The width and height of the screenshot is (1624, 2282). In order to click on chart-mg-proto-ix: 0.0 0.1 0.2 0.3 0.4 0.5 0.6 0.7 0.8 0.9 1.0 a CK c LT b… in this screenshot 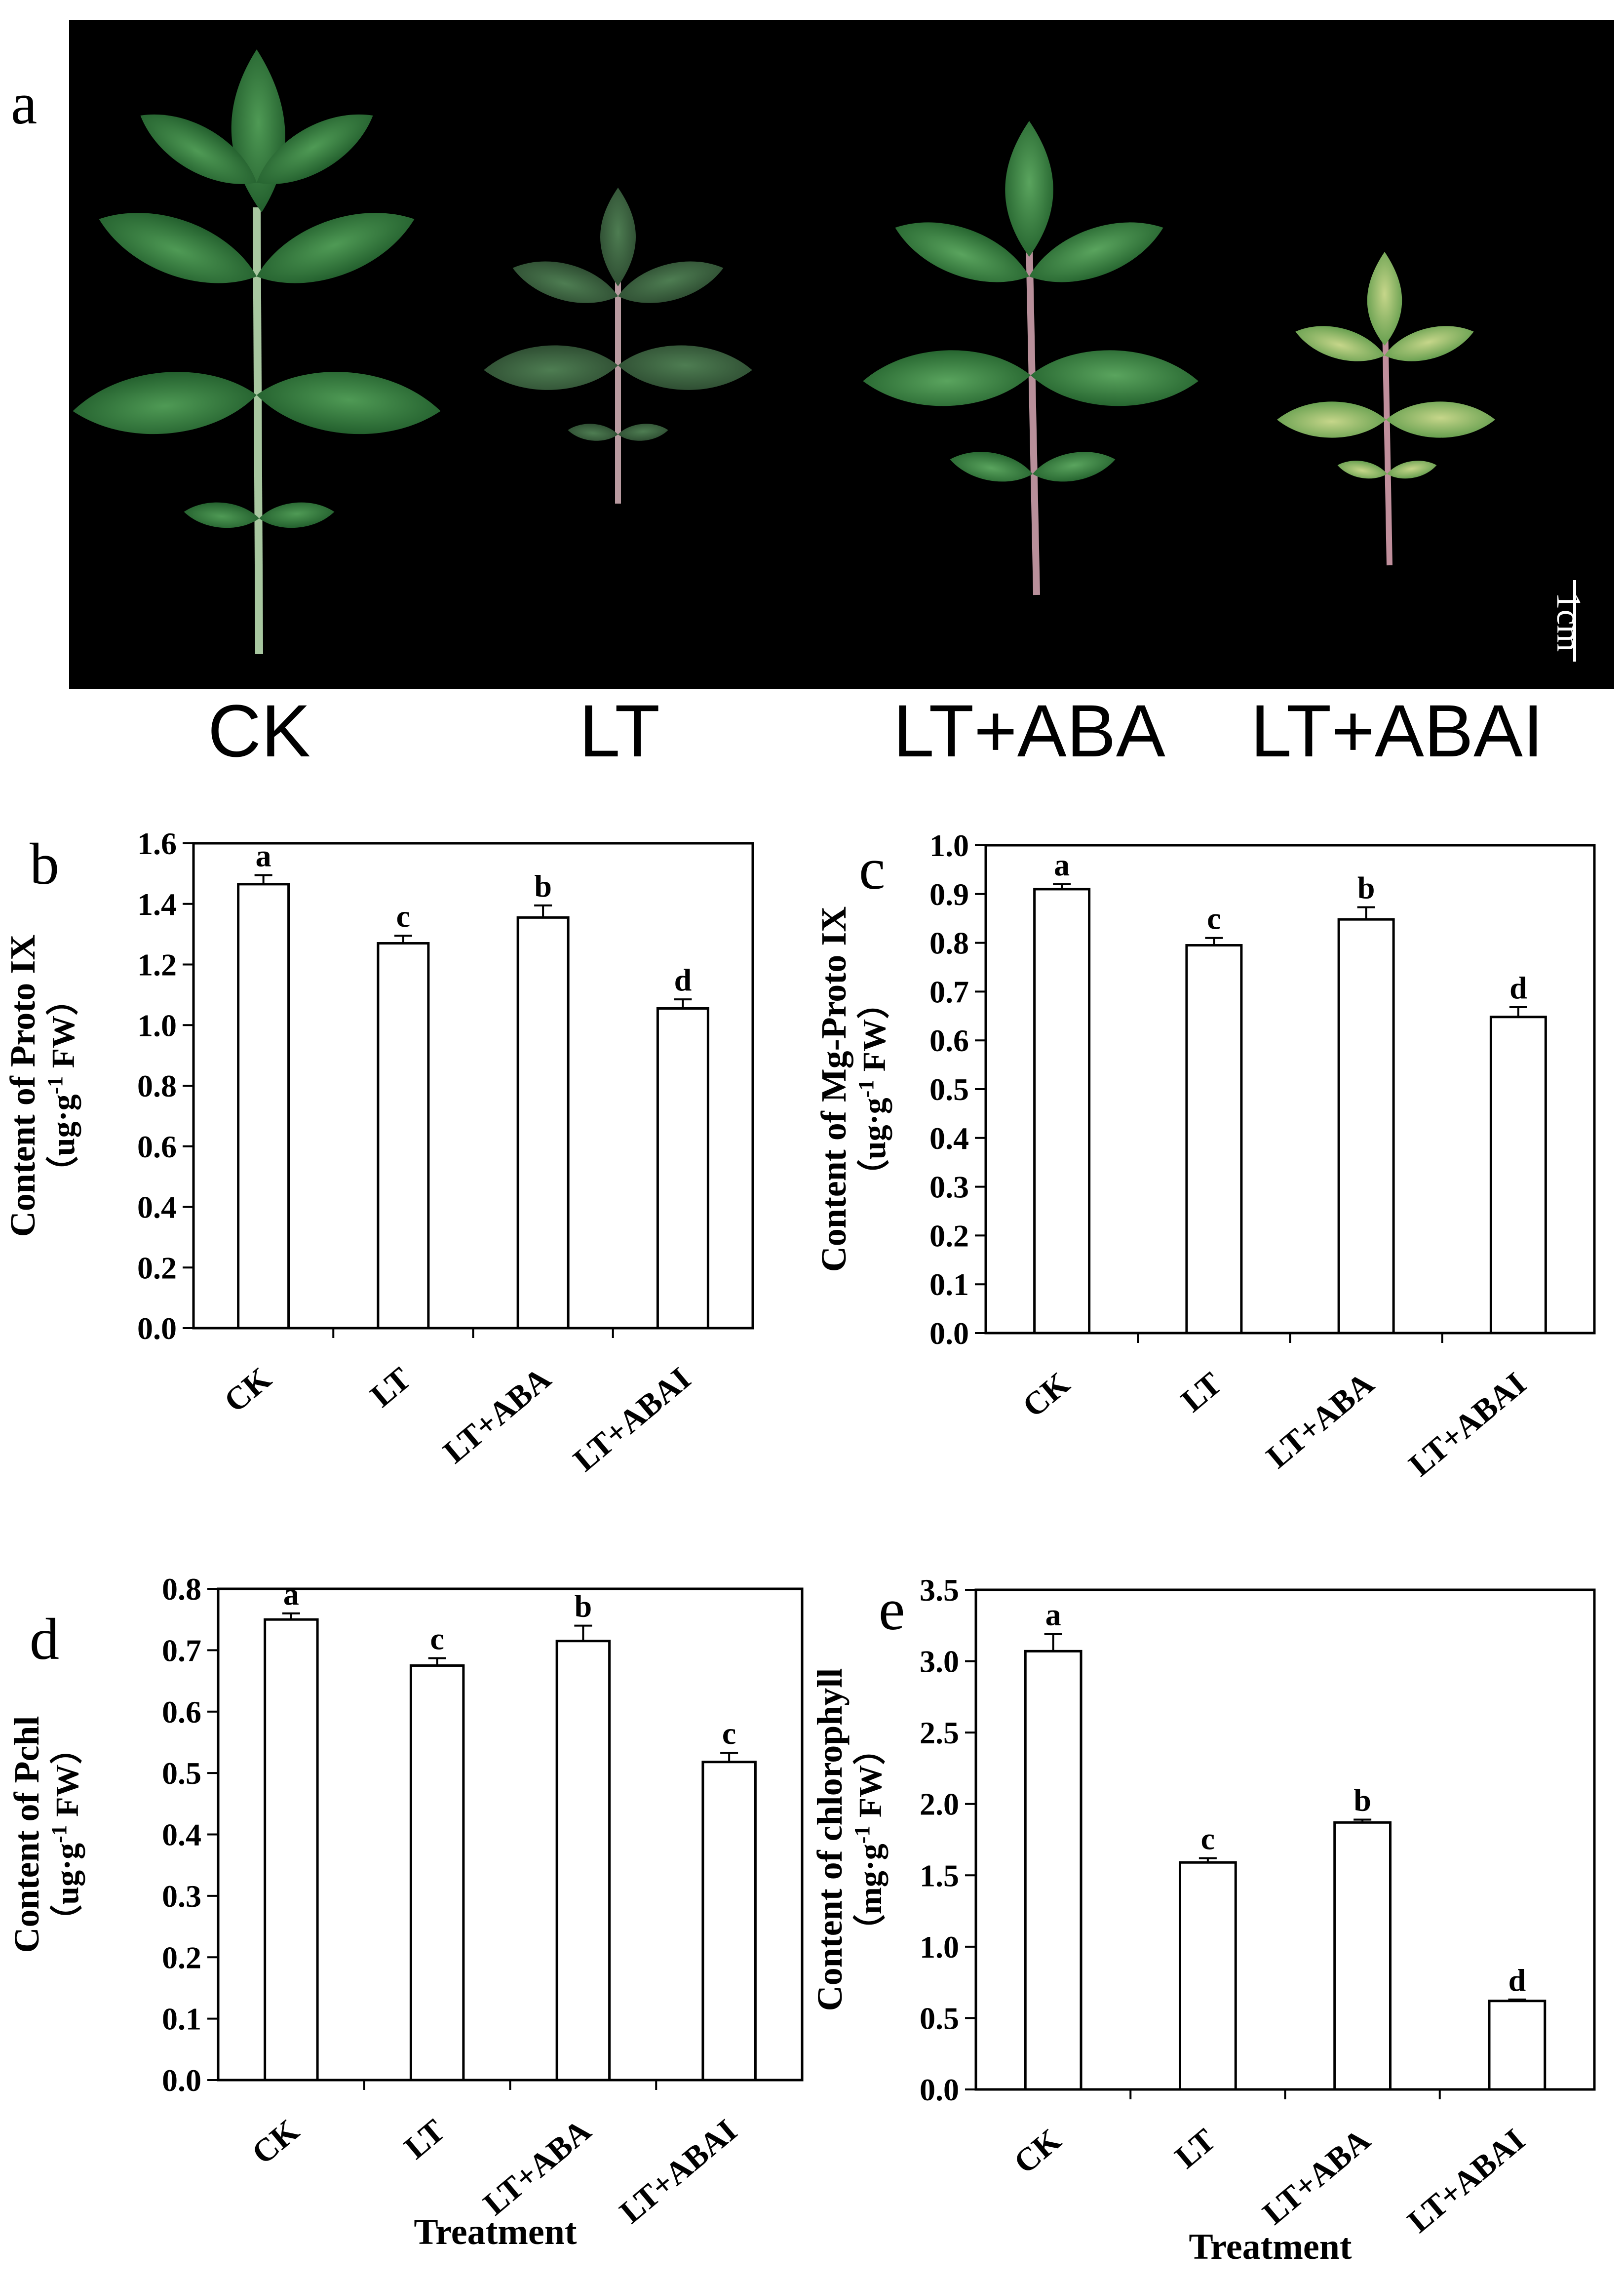, I will do `click(1205, 1156)`.